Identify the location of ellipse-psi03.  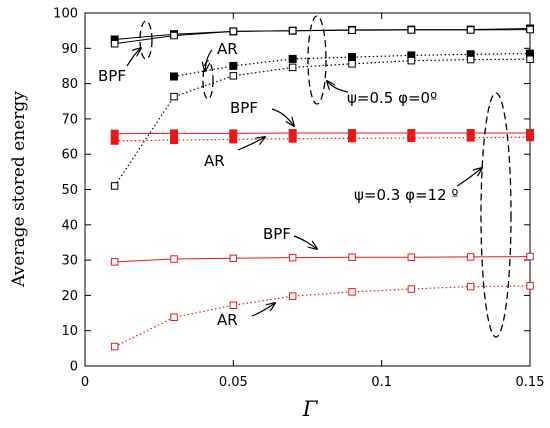
(496, 215).